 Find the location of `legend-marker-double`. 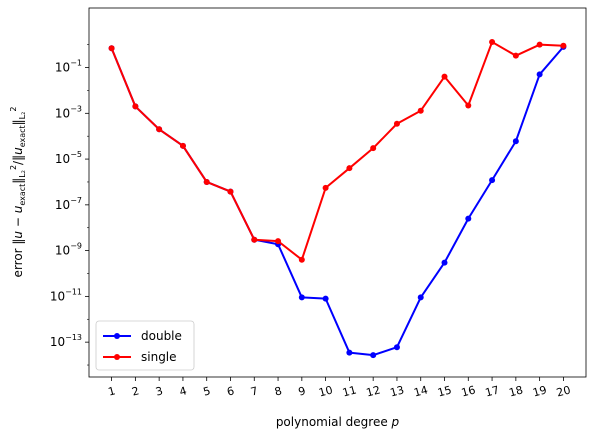

legend-marker-double is located at coordinates (117, 336).